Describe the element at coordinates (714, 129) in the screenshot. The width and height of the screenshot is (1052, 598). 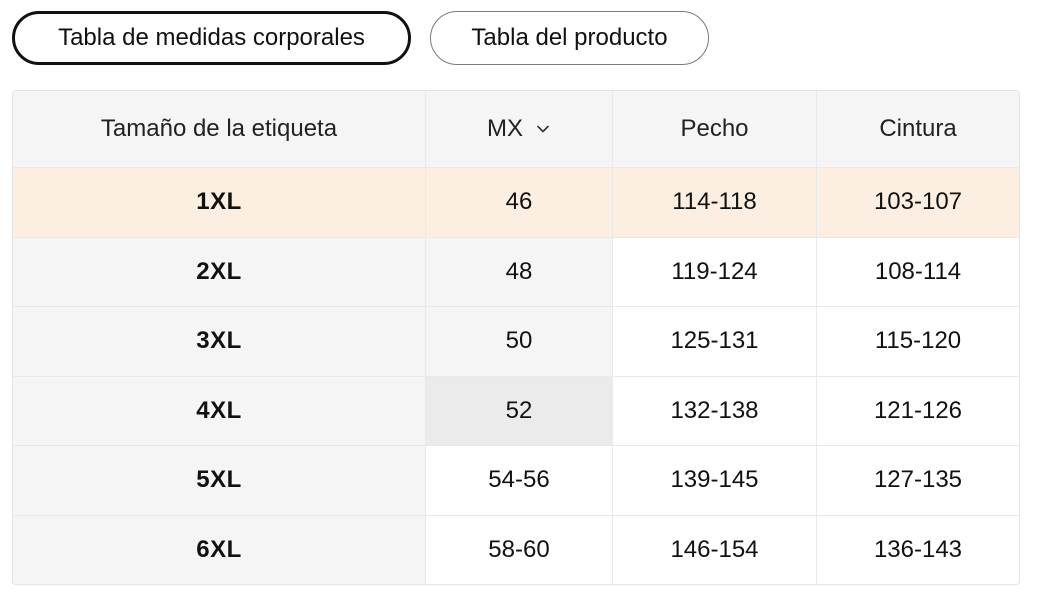
I see `header-chest: Pecho` at that location.